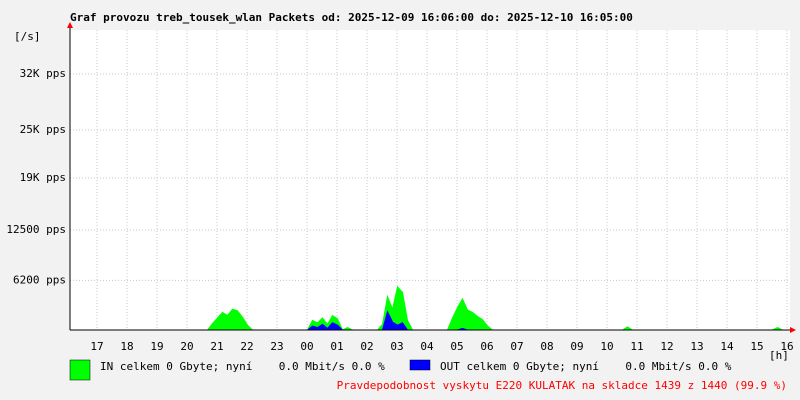 The height and width of the screenshot is (400, 800). Describe the element at coordinates (70, 25) in the screenshot. I see `y-arrow` at that location.